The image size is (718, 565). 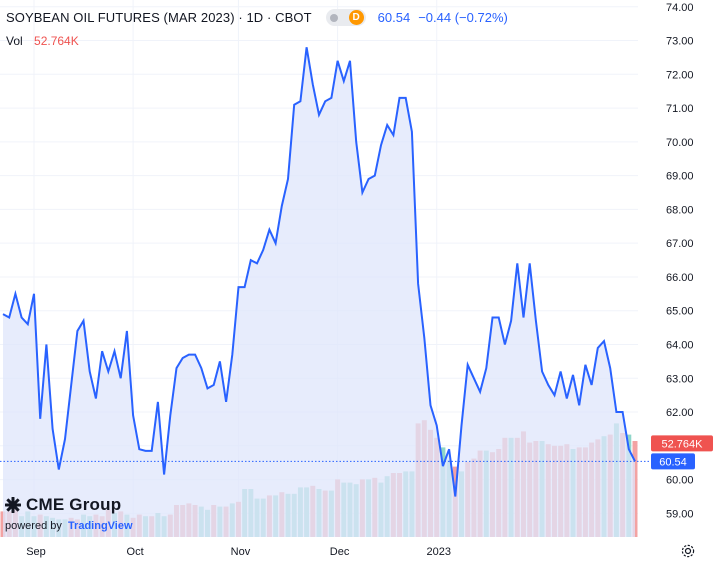 I want to click on price-tick-label: 60.00, so click(x=680, y=481).